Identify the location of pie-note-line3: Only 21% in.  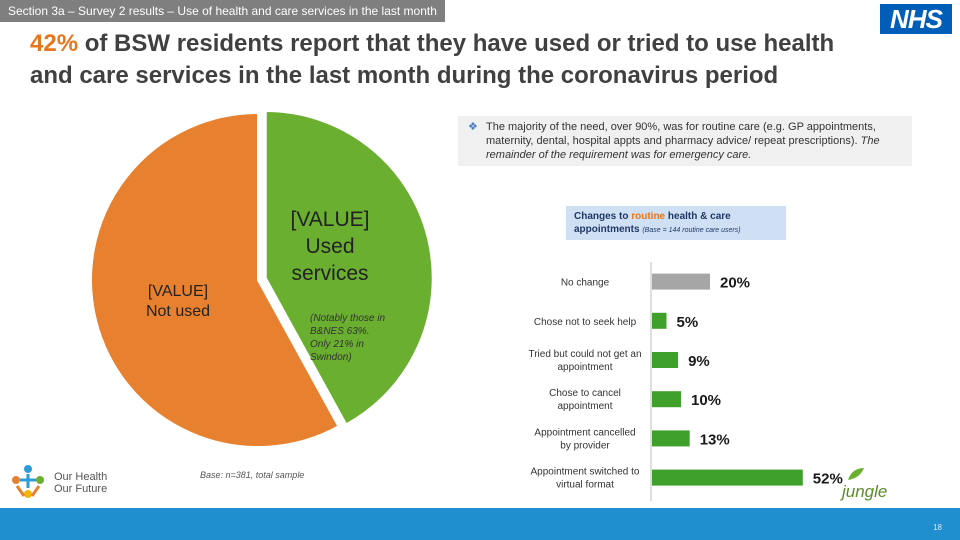
(337, 344).